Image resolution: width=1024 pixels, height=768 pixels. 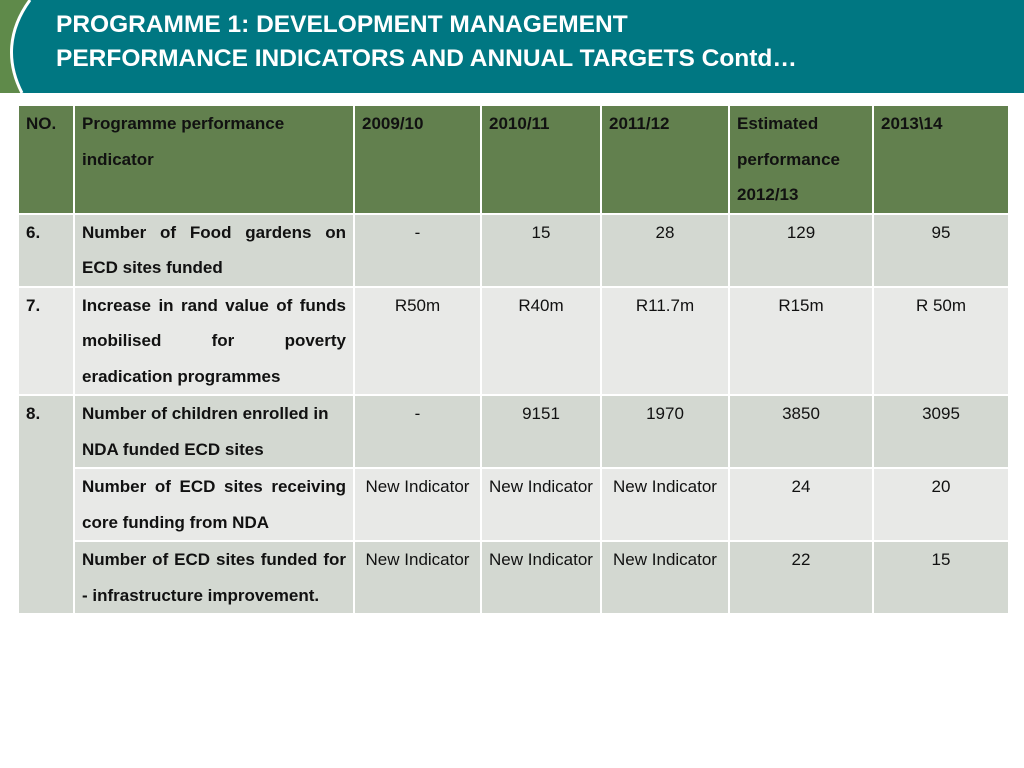 I want to click on value-2011-12: 1970, so click(x=665, y=431).